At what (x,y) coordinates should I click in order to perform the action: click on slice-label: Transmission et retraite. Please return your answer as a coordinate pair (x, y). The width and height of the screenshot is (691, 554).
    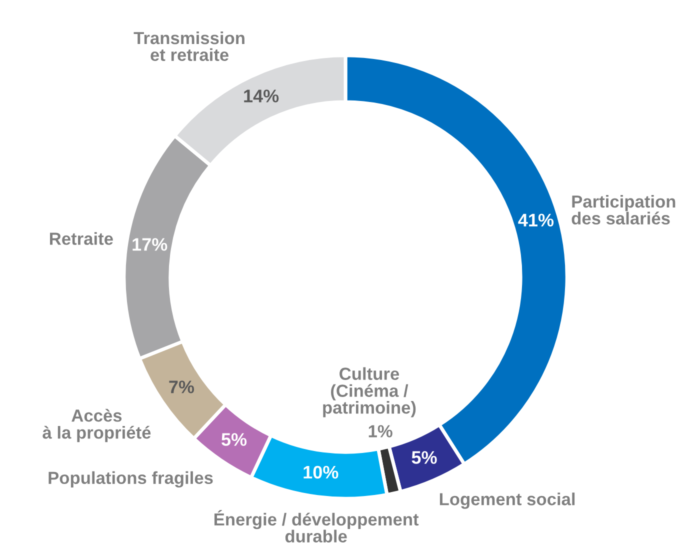
    Looking at the image, I should click on (189, 46).